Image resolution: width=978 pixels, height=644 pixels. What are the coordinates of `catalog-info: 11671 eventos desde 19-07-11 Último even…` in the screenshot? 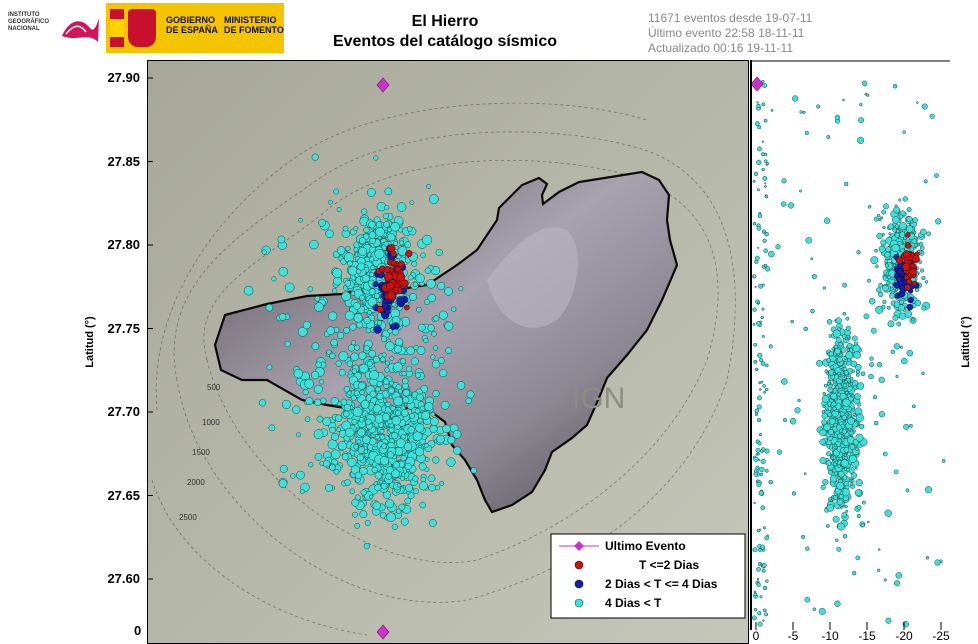 It's located at (730, 33).